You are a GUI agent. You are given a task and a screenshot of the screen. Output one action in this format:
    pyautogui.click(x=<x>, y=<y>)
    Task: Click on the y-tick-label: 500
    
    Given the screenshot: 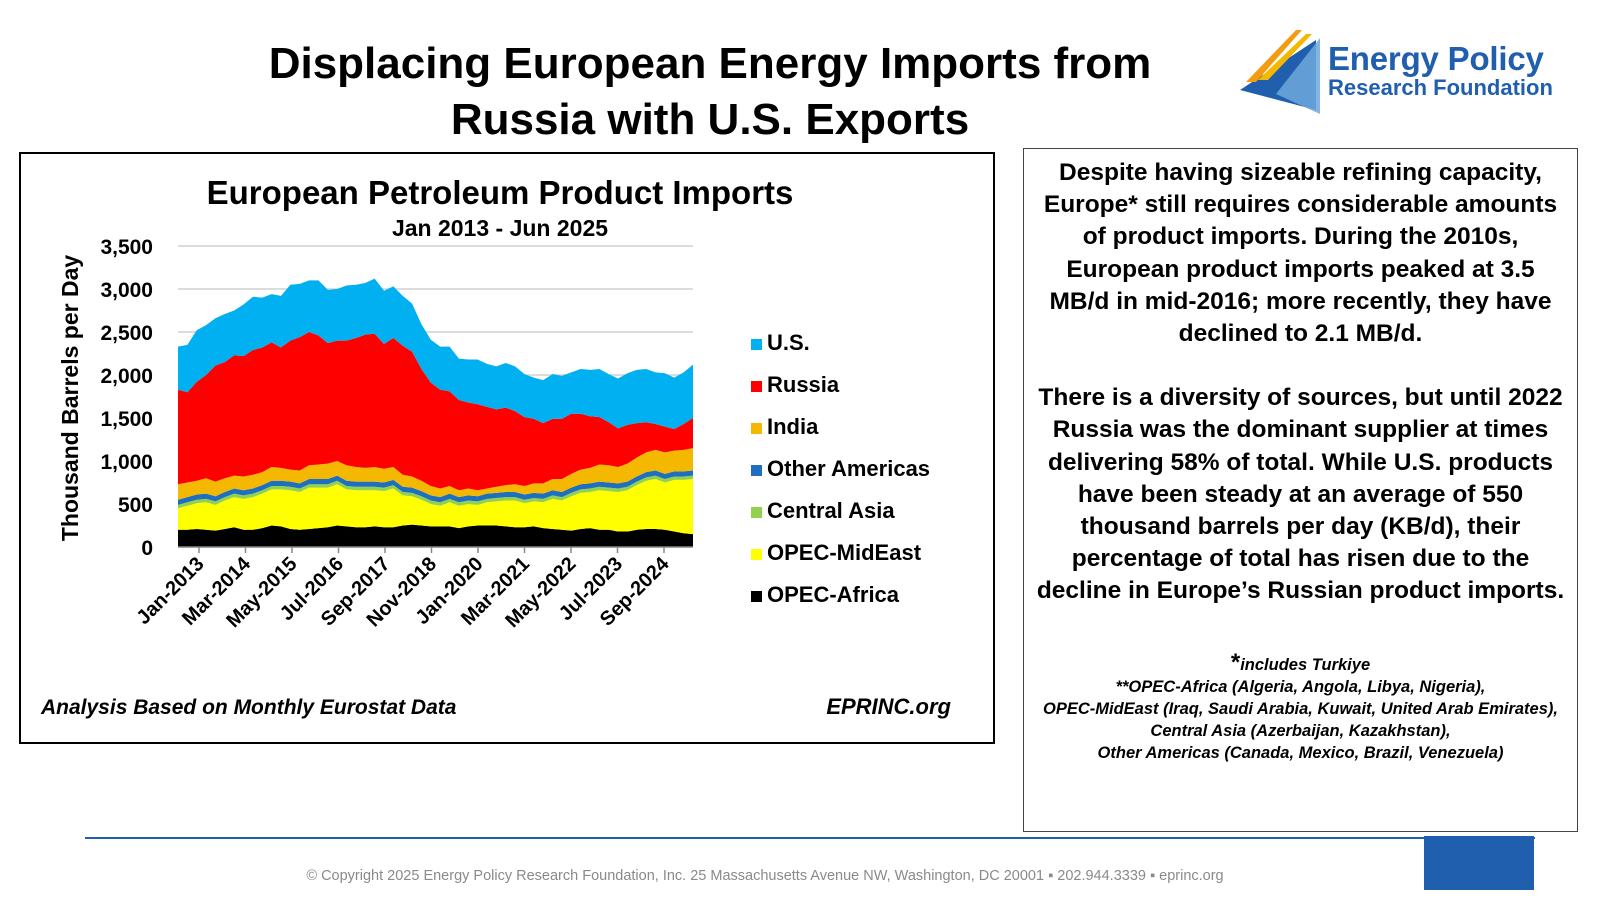 What is the action you would take?
    pyautogui.click(x=135, y=505)
    